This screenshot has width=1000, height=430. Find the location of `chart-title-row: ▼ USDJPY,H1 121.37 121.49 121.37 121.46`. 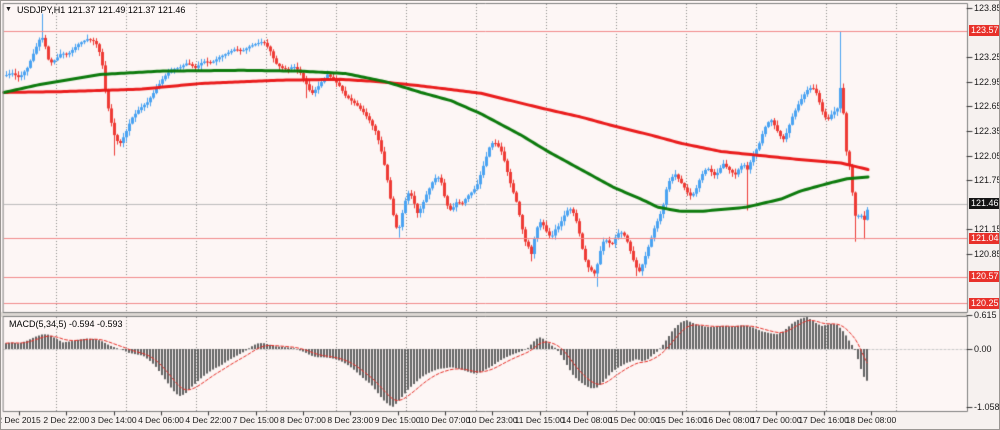

chart-title-row: ▼ USDJPY,H1 121.37 121.49 121.37 121.46 is located at coordinates (95, 10).